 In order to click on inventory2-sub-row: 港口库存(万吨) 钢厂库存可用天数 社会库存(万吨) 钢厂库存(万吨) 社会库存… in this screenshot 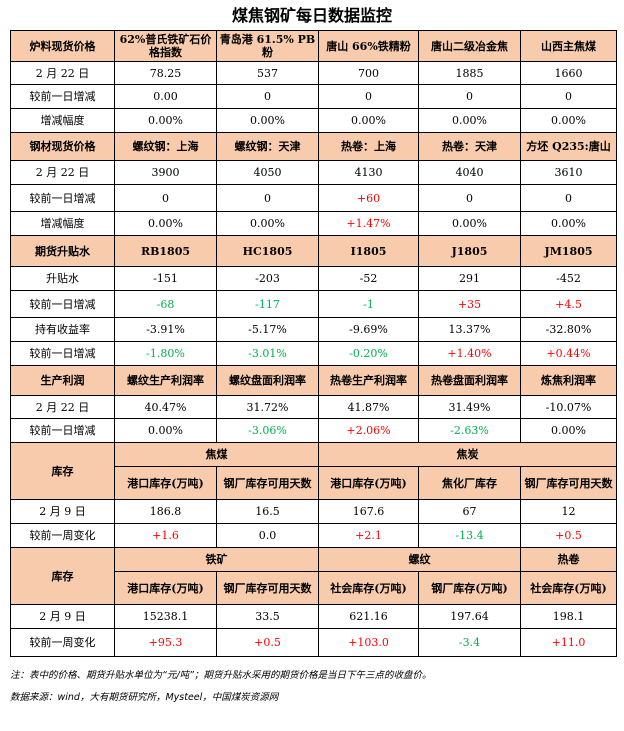, I will do `click(314, 588)`.